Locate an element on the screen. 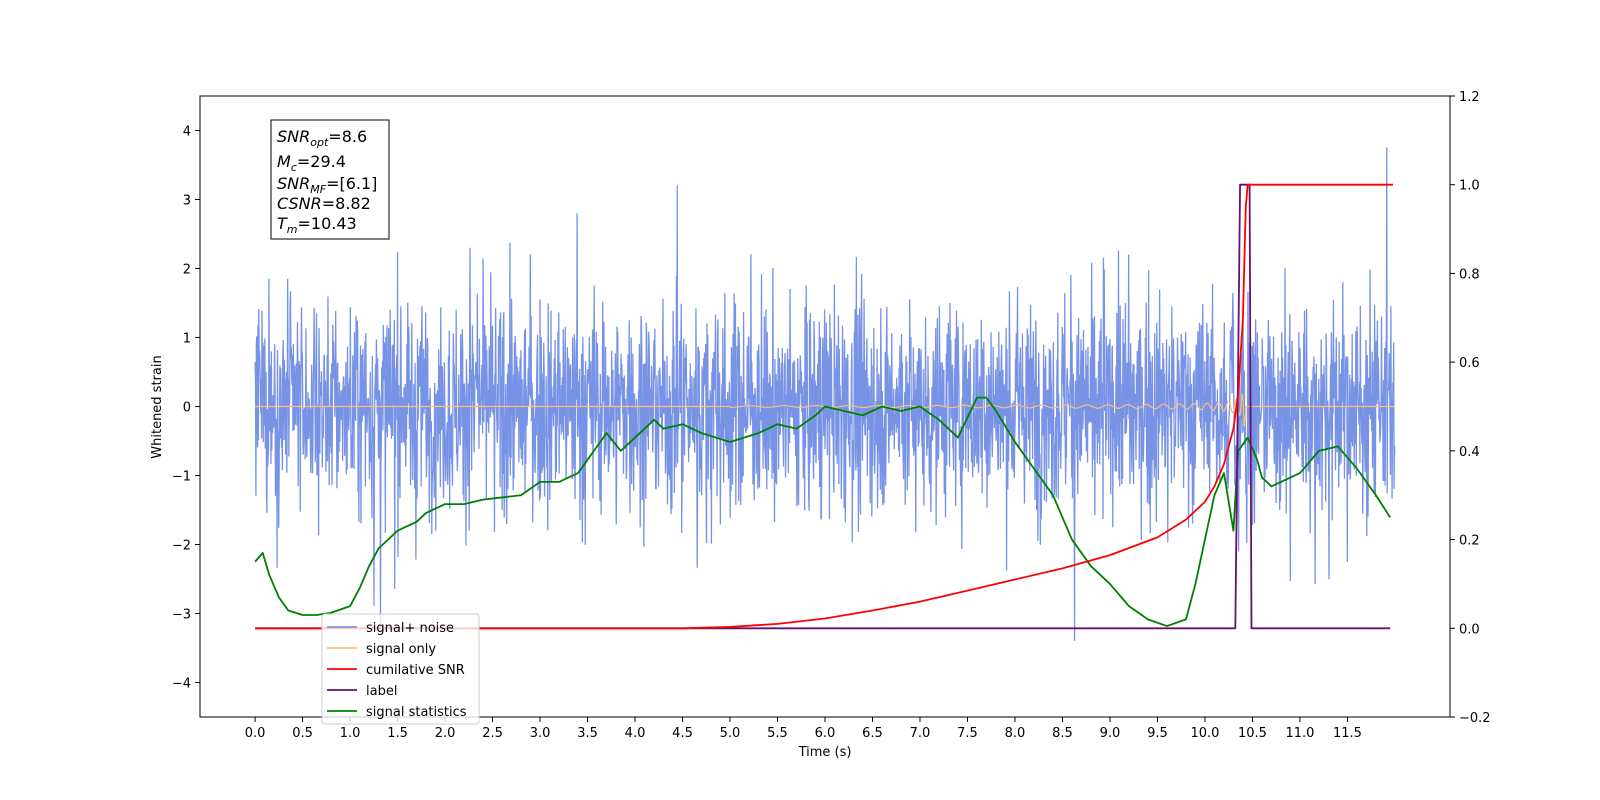 The height and width of the screenshot is (800, 1600). info-mc: Mc=29.4 is located at coordinates (311, 163).